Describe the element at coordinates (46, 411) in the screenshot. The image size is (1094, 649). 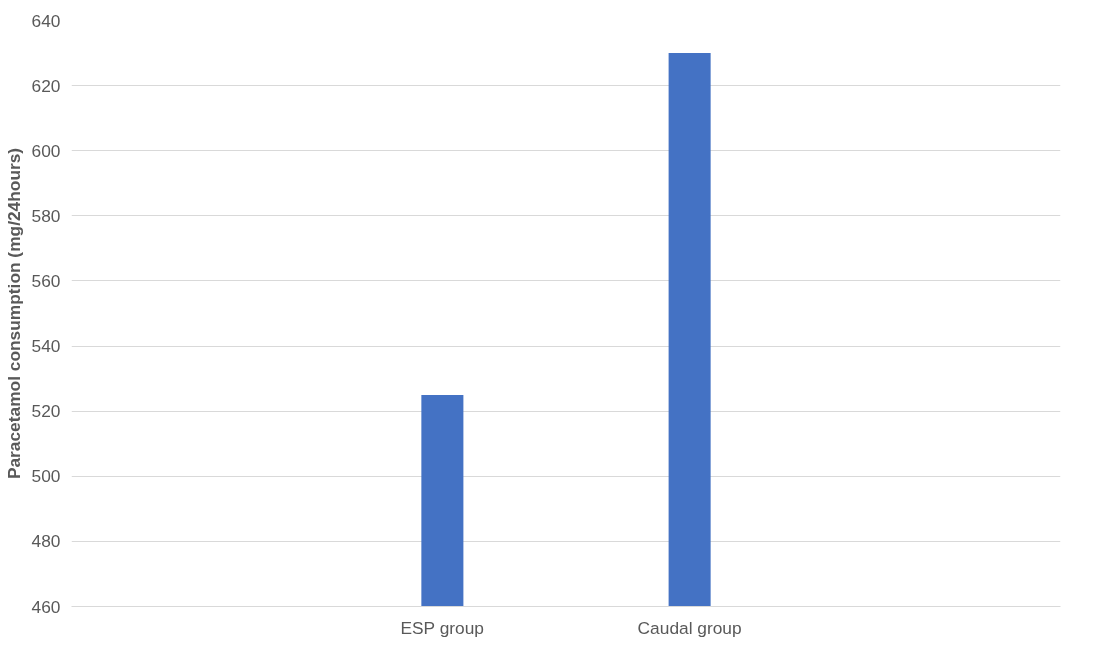
I see `y-tick-label: 520` at that location.